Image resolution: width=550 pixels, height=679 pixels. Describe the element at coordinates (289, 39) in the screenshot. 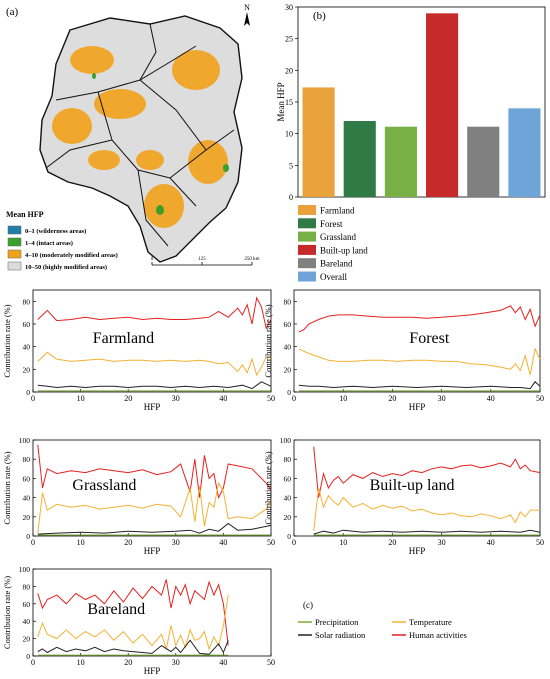

I see `y-tick-label: 25` at that location.